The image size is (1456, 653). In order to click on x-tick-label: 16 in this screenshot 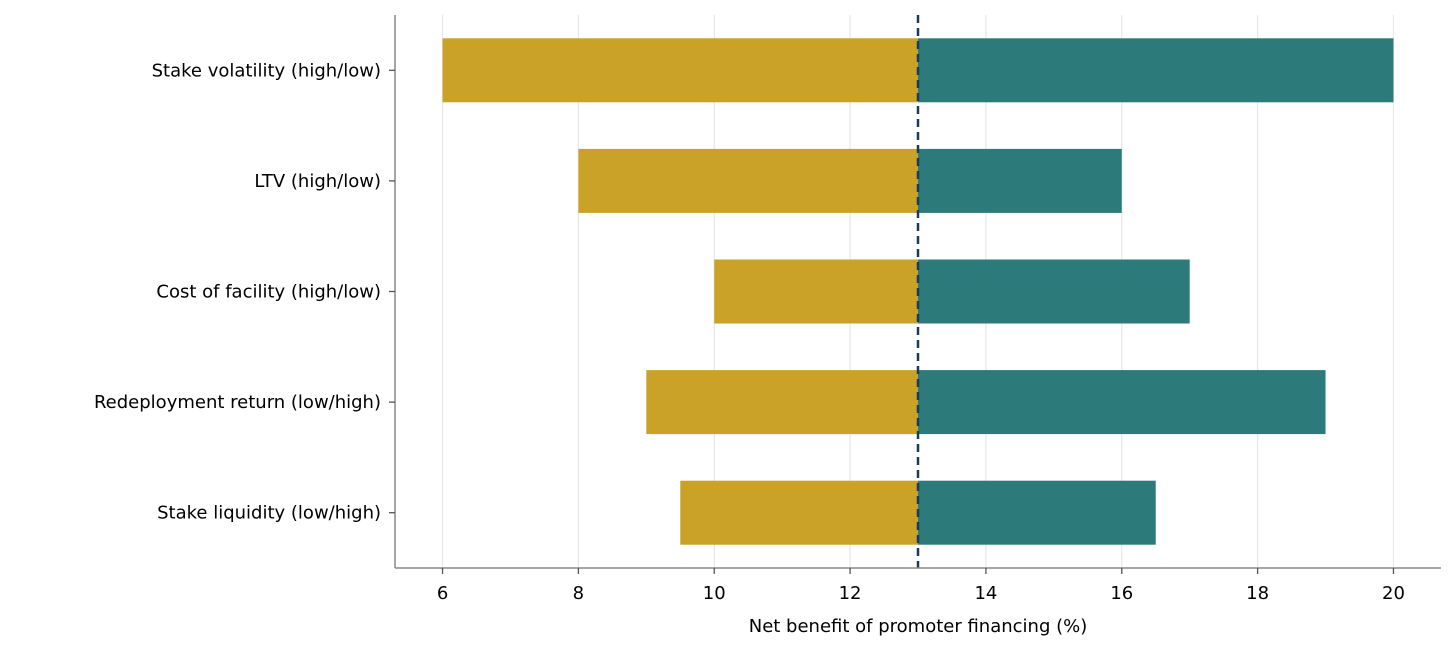, I will do `click(1121, 593)`.